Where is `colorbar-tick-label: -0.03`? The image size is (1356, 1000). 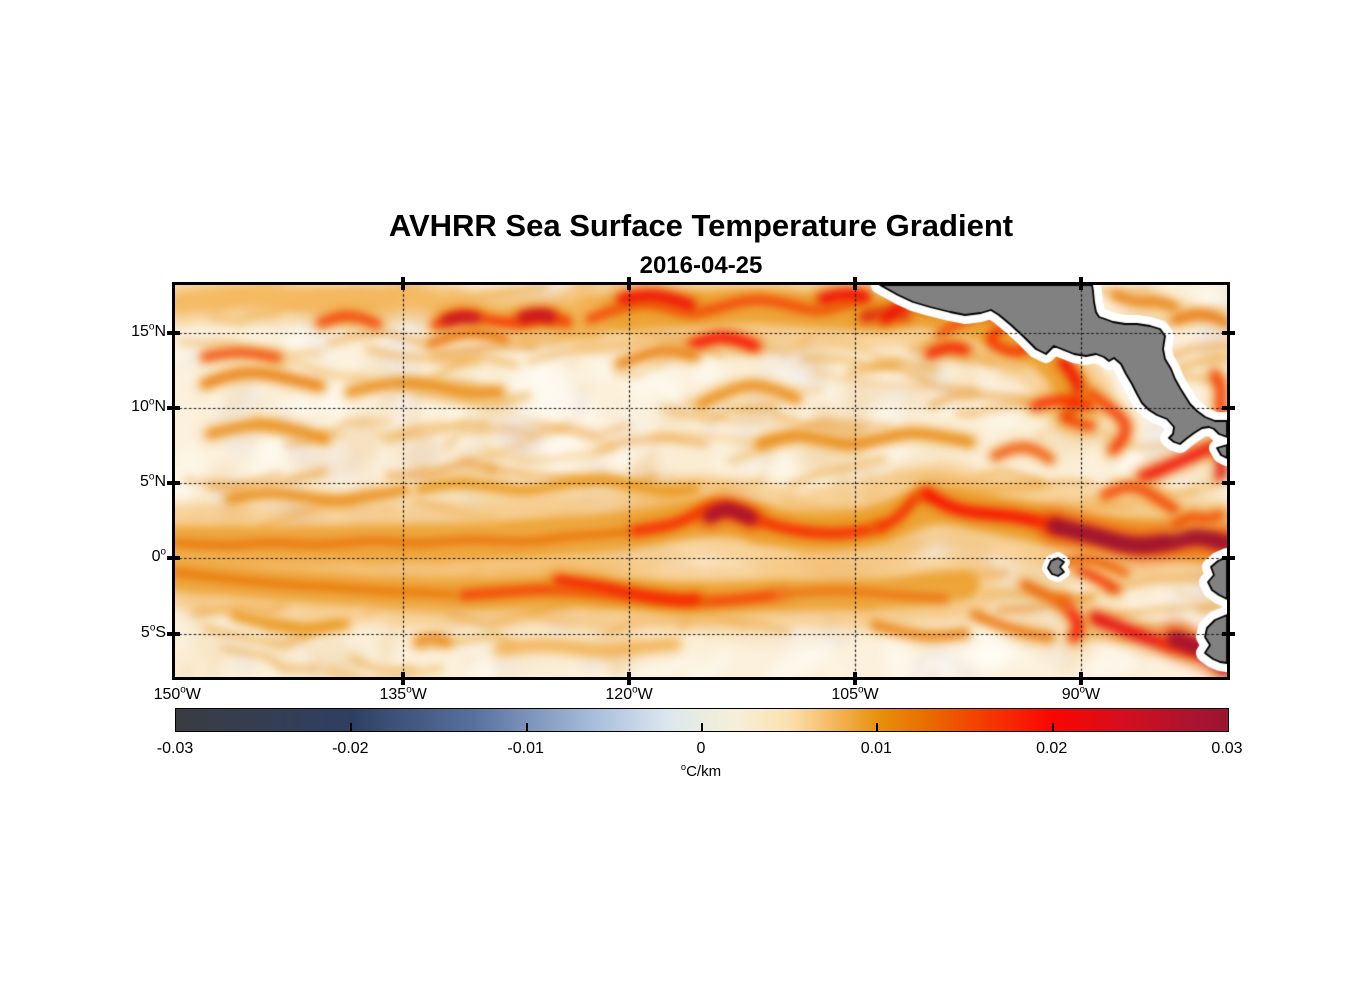 colorbar-tick-label: -0.03 is located at coordinates (175, 748).